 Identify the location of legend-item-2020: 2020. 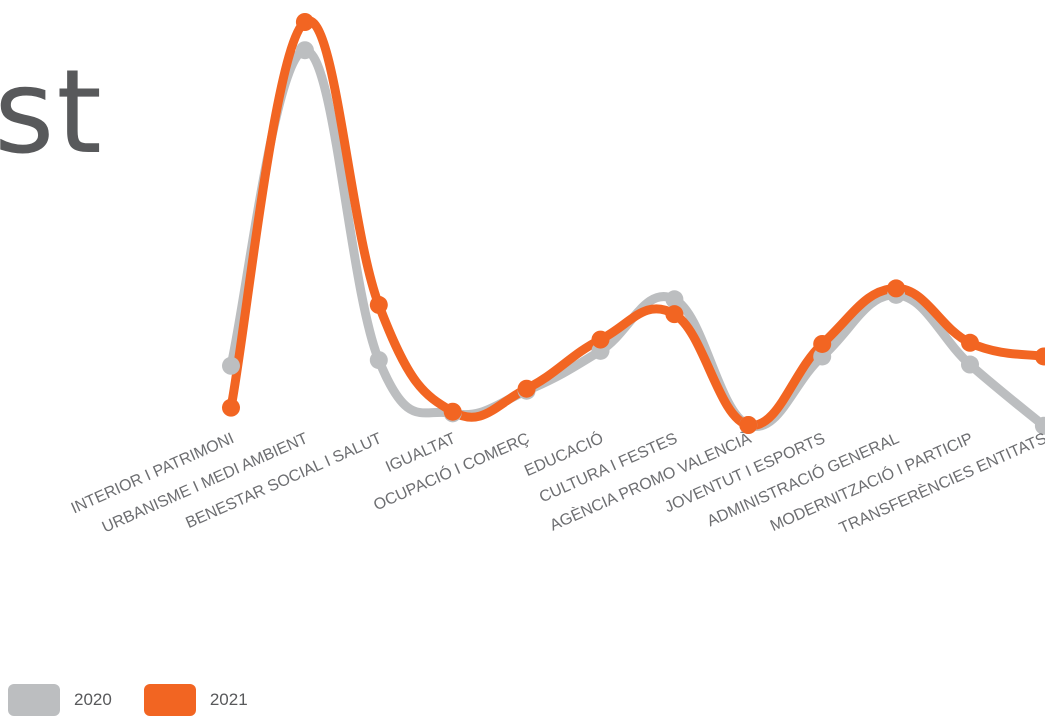
(60, 700).